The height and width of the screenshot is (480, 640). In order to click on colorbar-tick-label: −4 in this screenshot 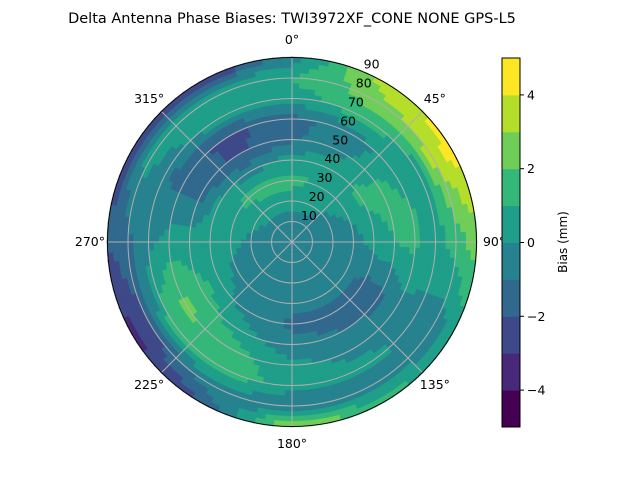, I will do `click(536, 390)`.